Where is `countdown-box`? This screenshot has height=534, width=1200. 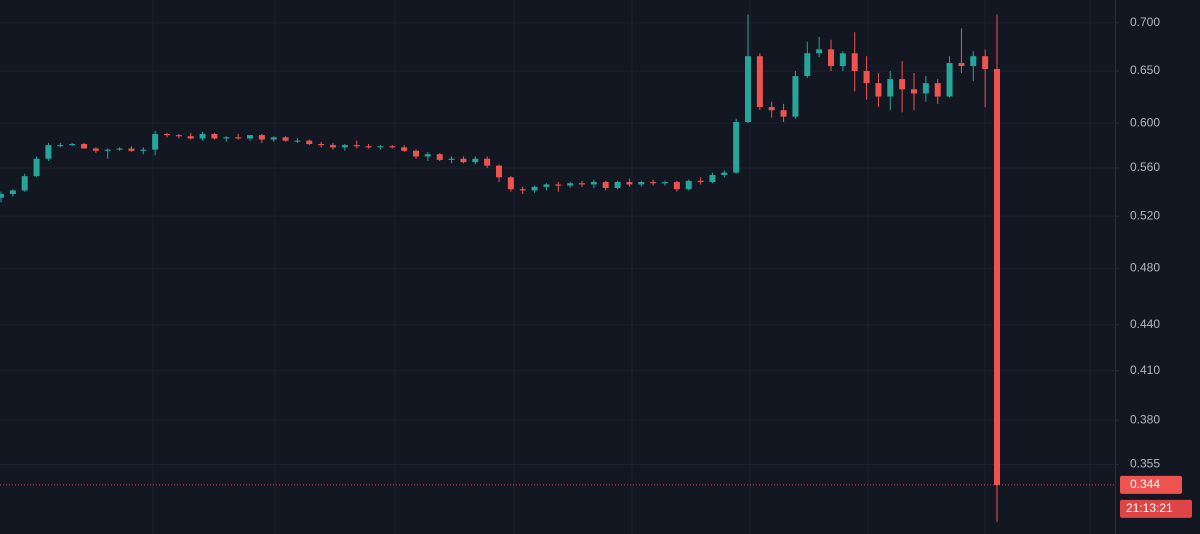
countdown-box is located at coordinates (1156, 508).